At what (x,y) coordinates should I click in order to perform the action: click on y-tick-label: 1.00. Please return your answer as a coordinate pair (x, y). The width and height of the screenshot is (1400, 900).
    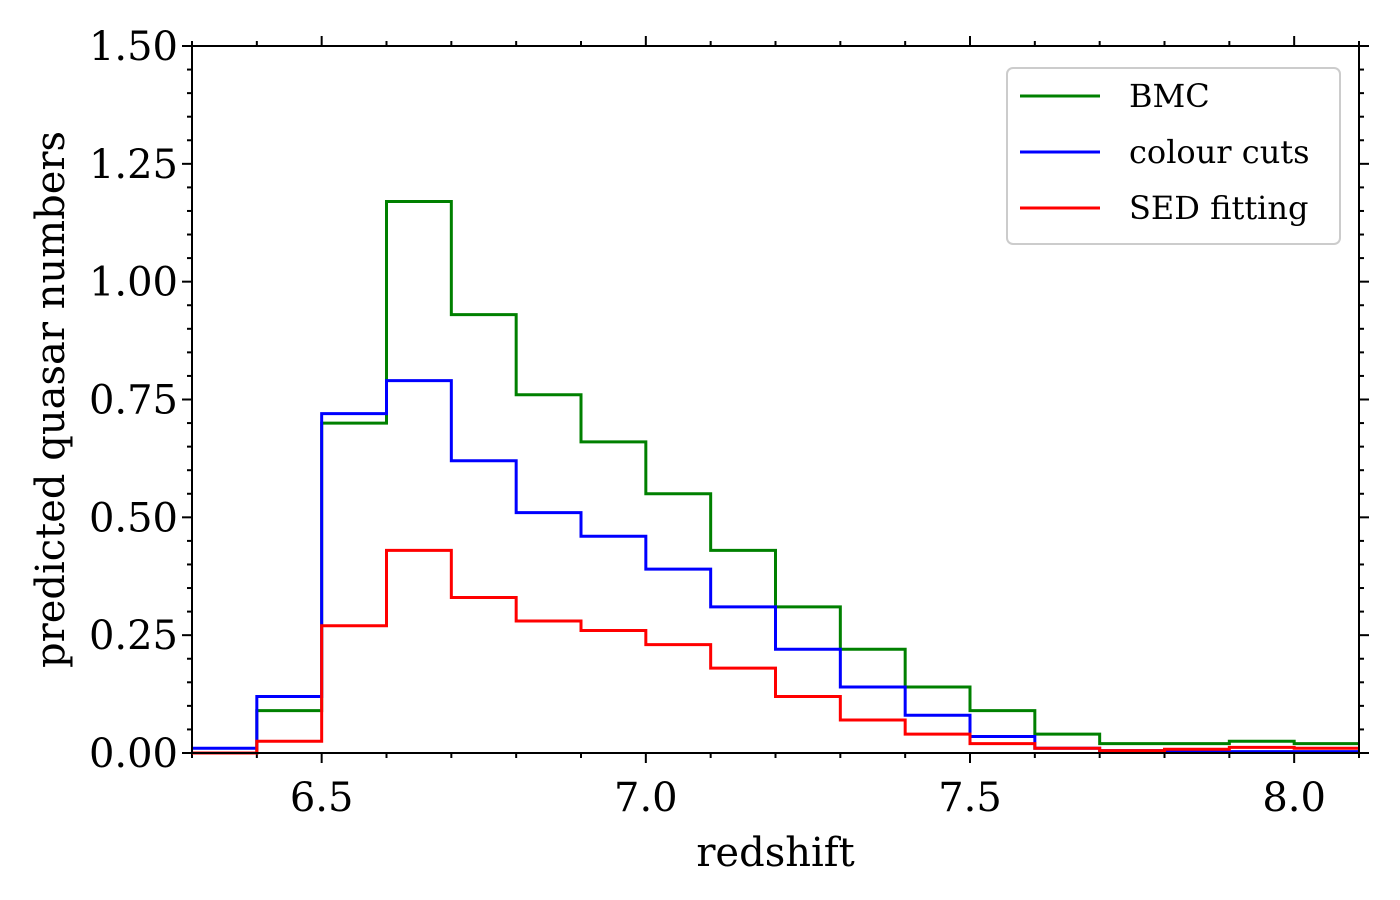
    Looking at the image, I should click on (133, 283).